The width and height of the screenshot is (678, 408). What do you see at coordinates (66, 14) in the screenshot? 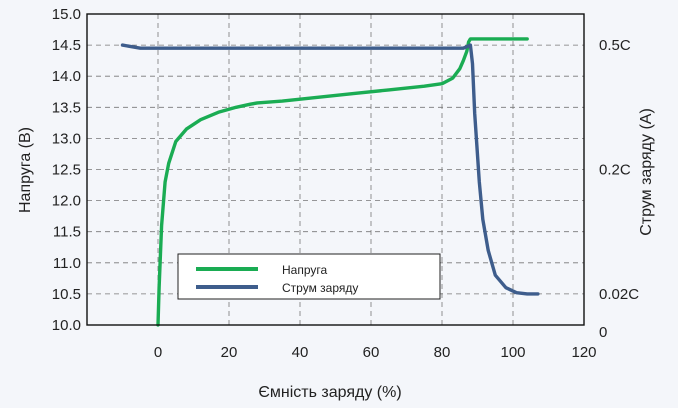
I see `y-tick-label: 15.0` at bounding box center [66, 14].